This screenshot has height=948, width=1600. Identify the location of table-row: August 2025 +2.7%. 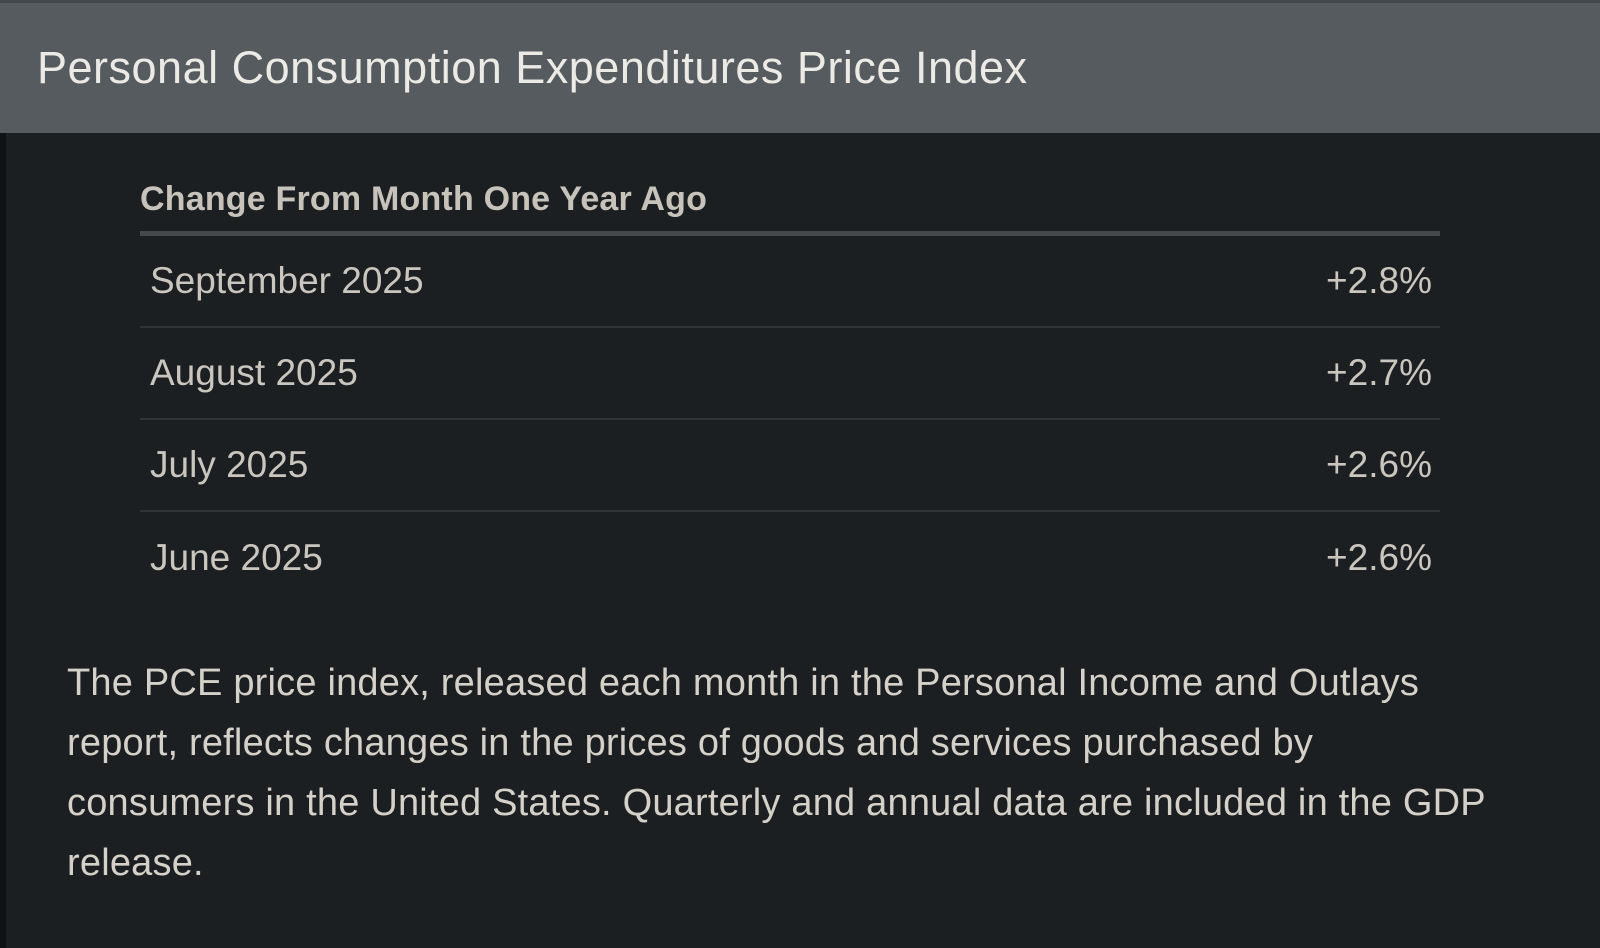
(790, 374).